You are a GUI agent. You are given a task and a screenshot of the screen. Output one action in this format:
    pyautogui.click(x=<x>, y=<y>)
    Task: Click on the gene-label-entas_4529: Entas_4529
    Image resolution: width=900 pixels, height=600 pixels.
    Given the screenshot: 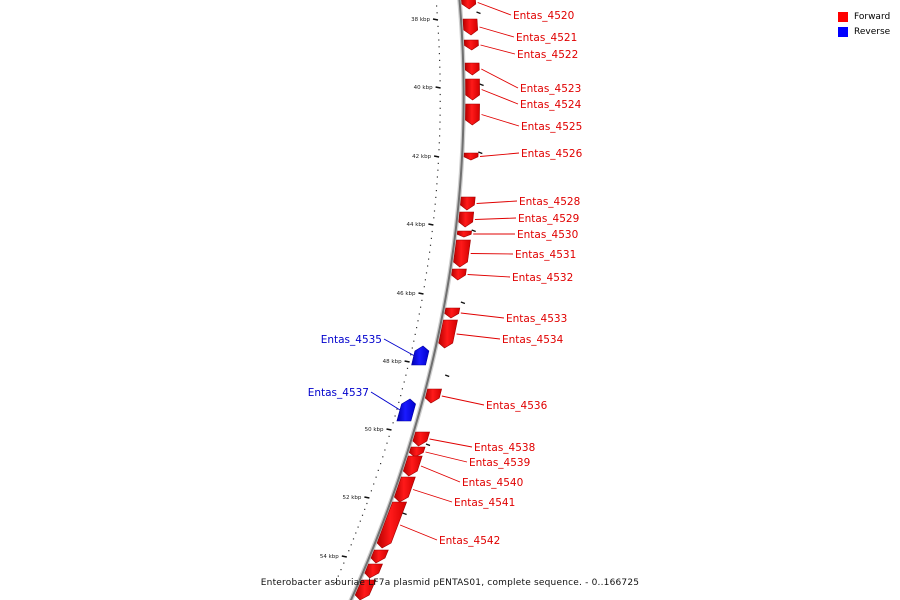 What is the action you would take?
    pyautogui.click(x=548, y=219)
    